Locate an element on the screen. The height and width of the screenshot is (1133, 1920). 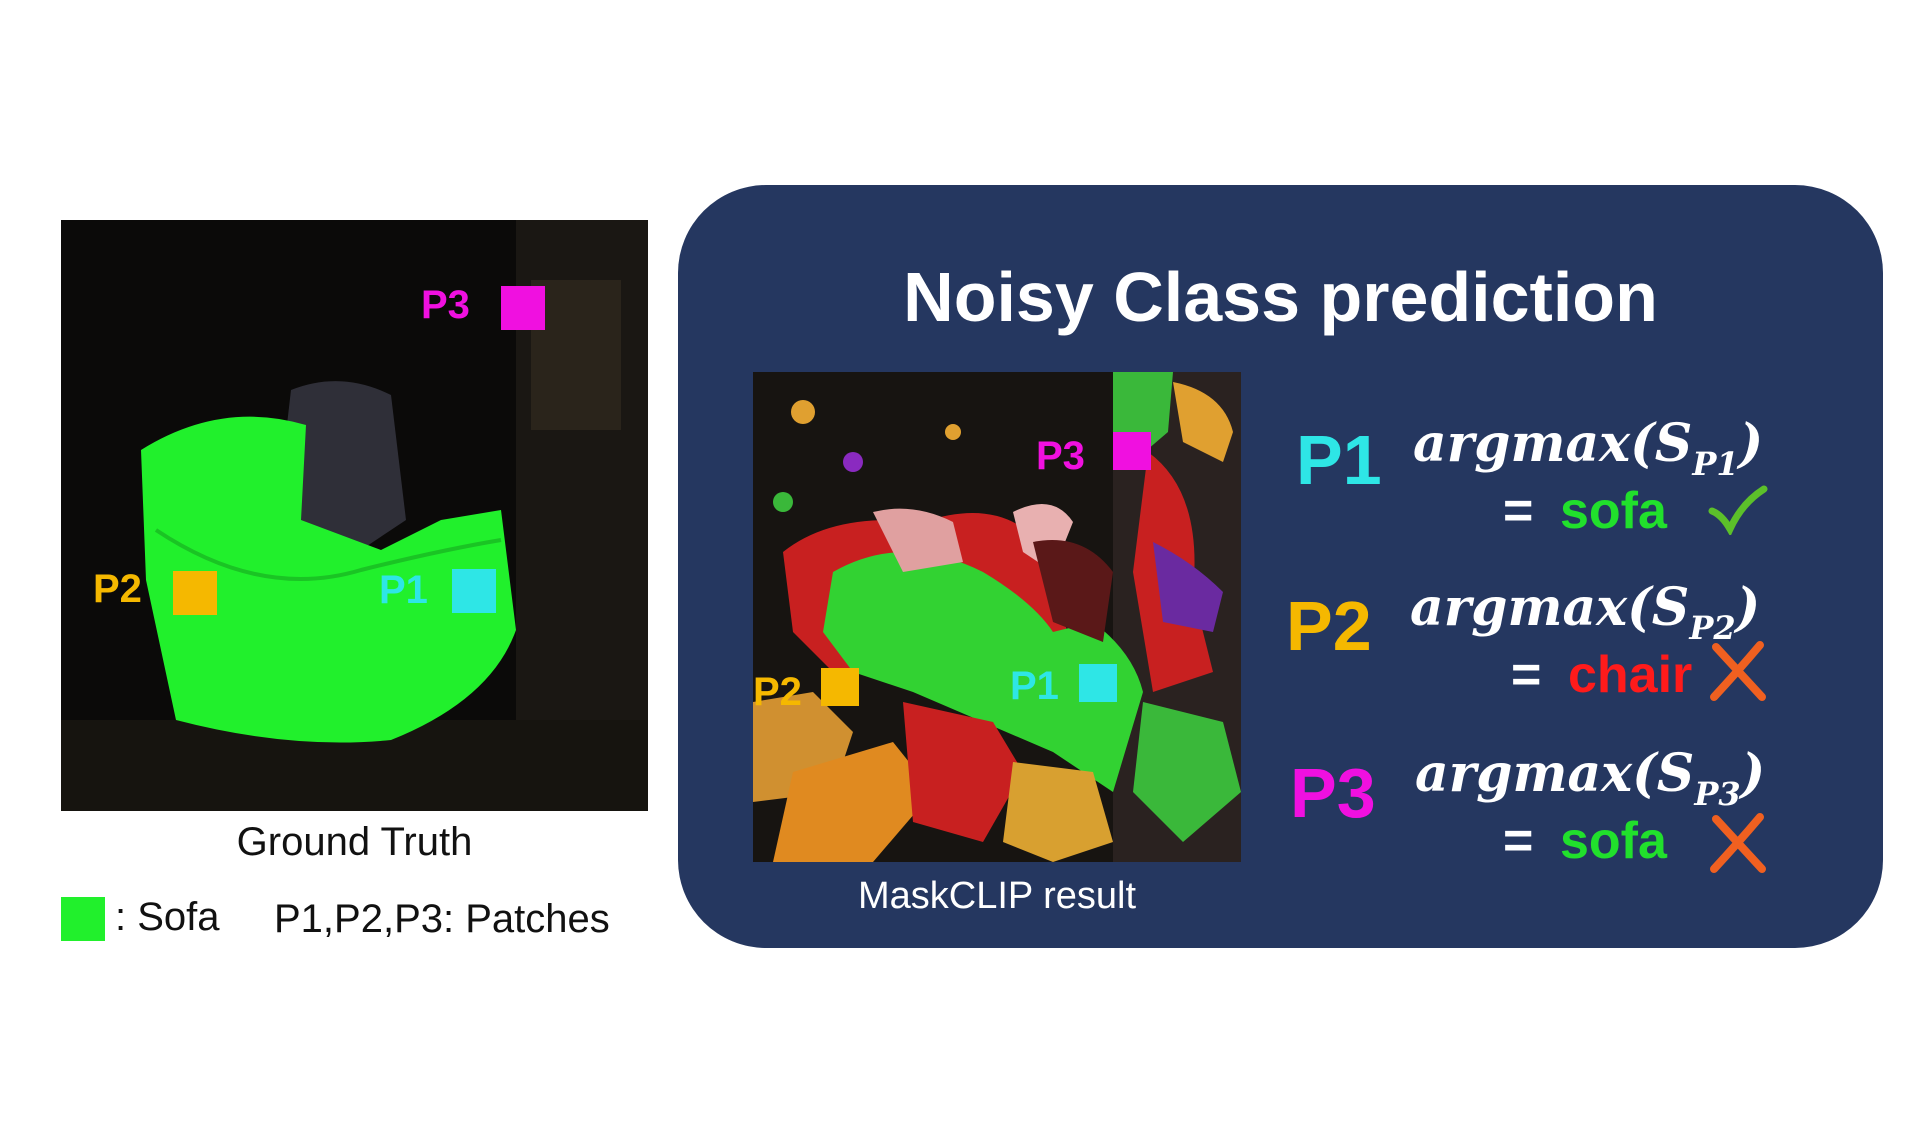
patches-legend-label: P1,P2,P3: Patches is located at coordinates (442, 919).